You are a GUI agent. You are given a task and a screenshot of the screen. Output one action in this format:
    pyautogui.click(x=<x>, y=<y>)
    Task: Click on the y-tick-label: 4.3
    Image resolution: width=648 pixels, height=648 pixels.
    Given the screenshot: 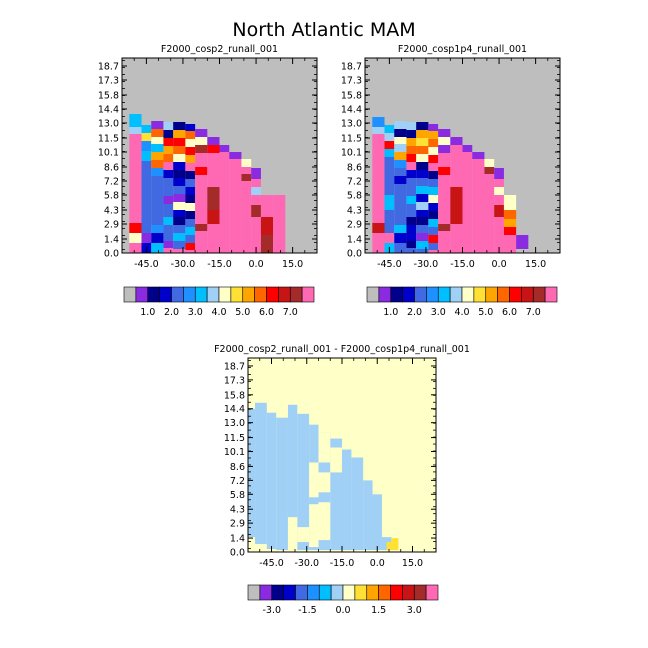 What is the action you would take?
    pyautogui.click(x=237, y=510)
    